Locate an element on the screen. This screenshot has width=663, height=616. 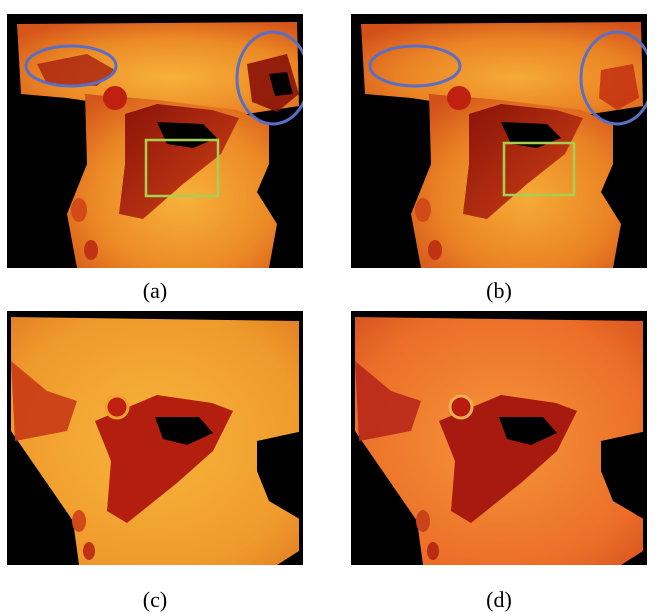
caption-c: (c) is located at coordinates (155, 599).